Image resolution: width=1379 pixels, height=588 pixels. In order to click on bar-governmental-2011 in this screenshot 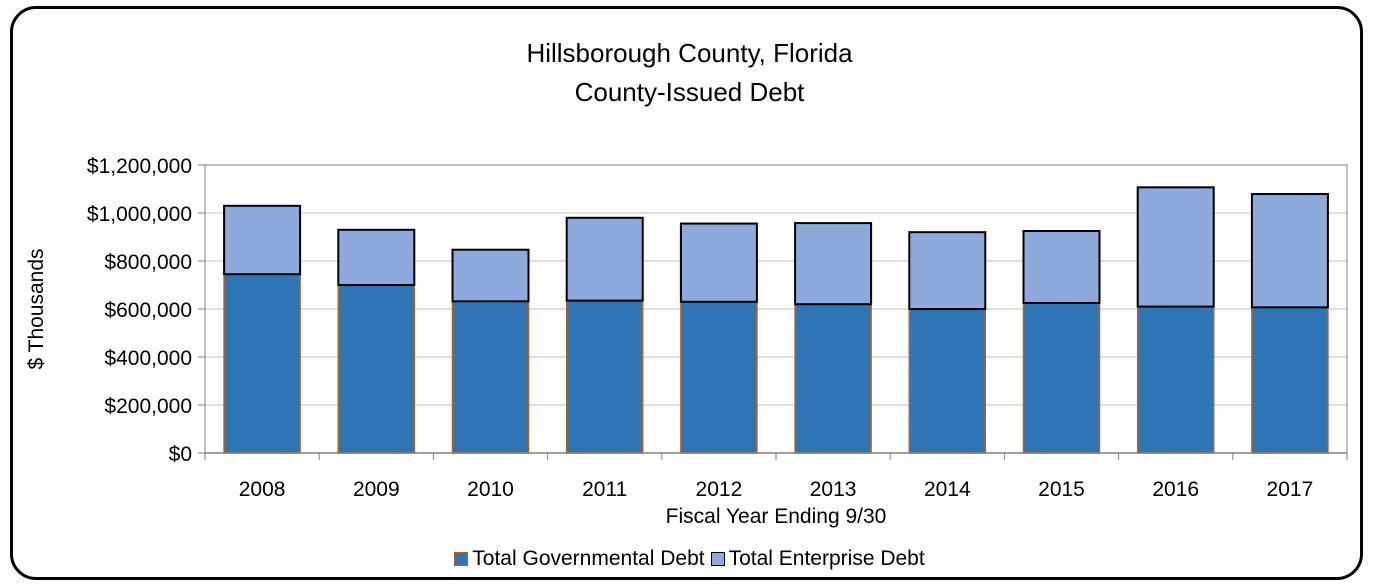, I will do `click(604, 376)`.